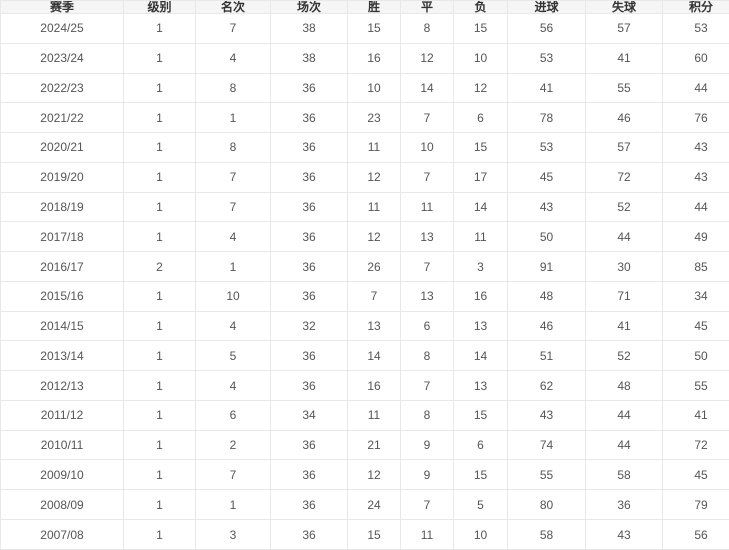 This screenshot has width=729, height=550. I want to click on header-row: 赛季 级别 名次 场次胜平负进球 失球 积分, so click(364, 7).